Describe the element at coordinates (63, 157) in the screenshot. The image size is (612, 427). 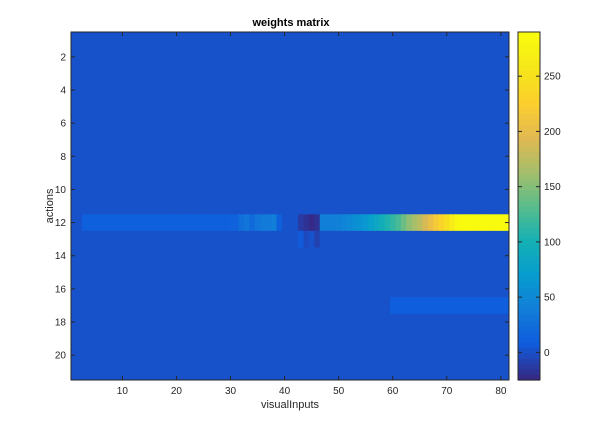
I see `y-tick-label: 8` at that location.